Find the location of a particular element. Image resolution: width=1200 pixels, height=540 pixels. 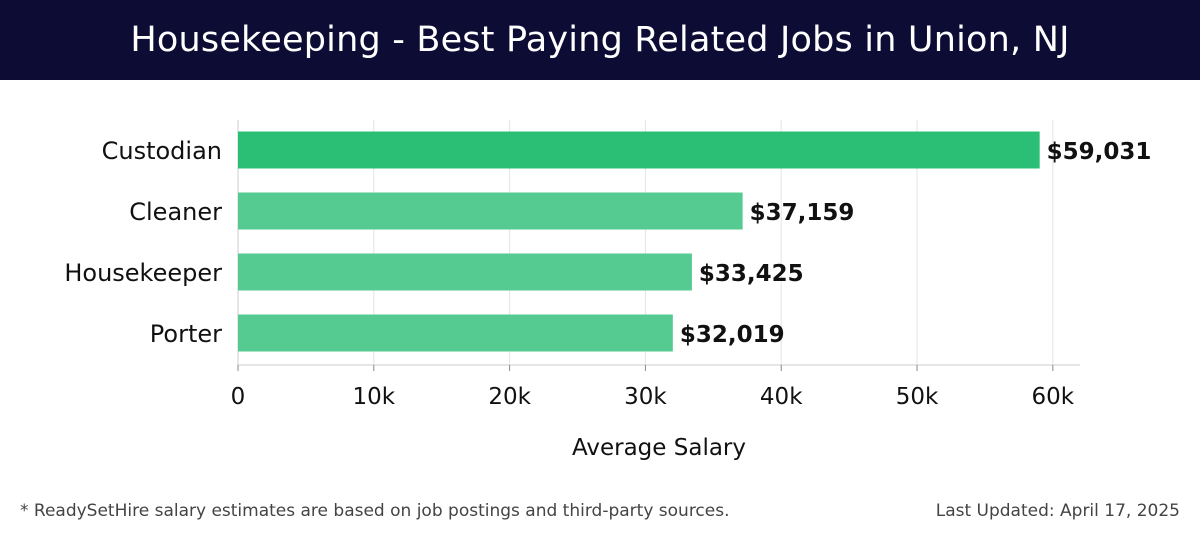

category-label: Housekeeper is located at coordinates (143, 273).